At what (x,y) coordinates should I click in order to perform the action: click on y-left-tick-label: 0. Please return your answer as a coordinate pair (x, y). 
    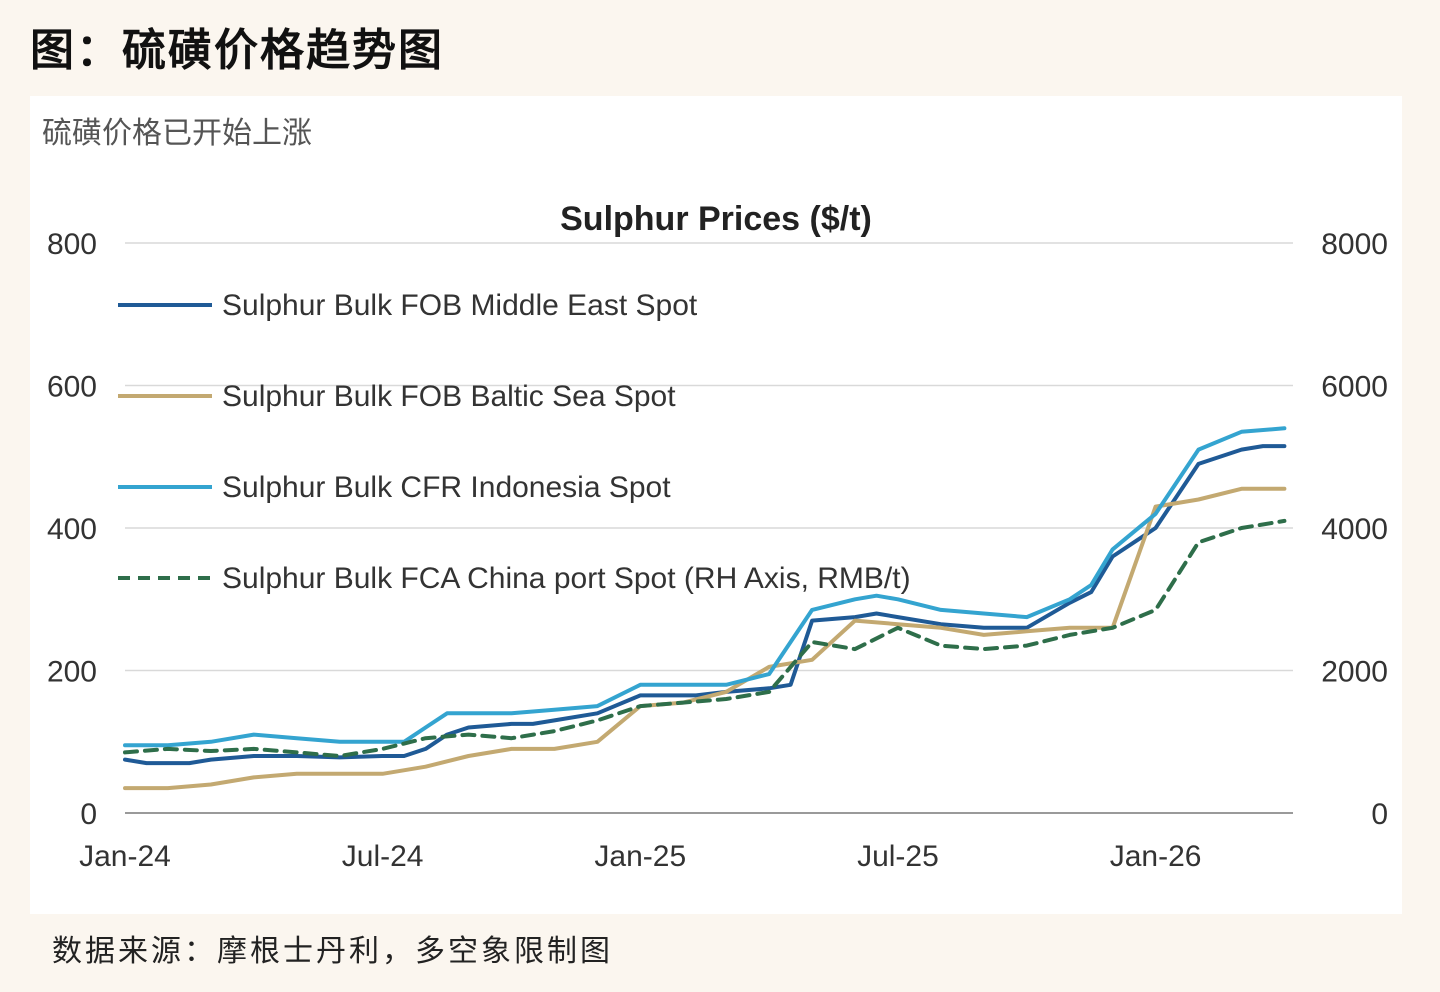
    Looking at the image, I should click on (88, 814).